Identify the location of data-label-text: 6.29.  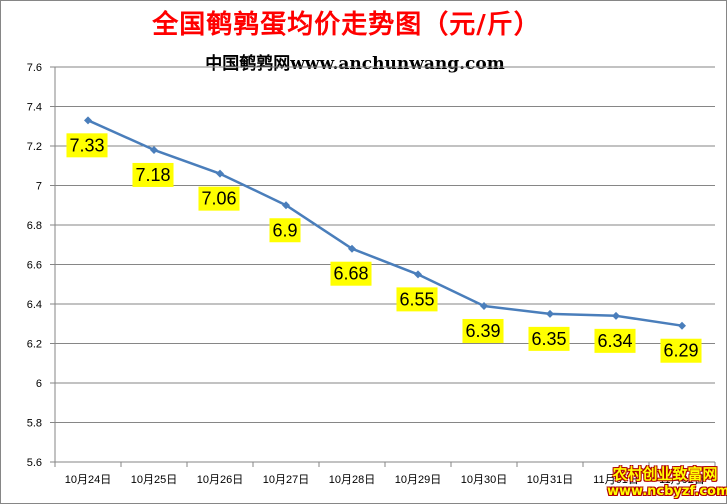
(680, 351).